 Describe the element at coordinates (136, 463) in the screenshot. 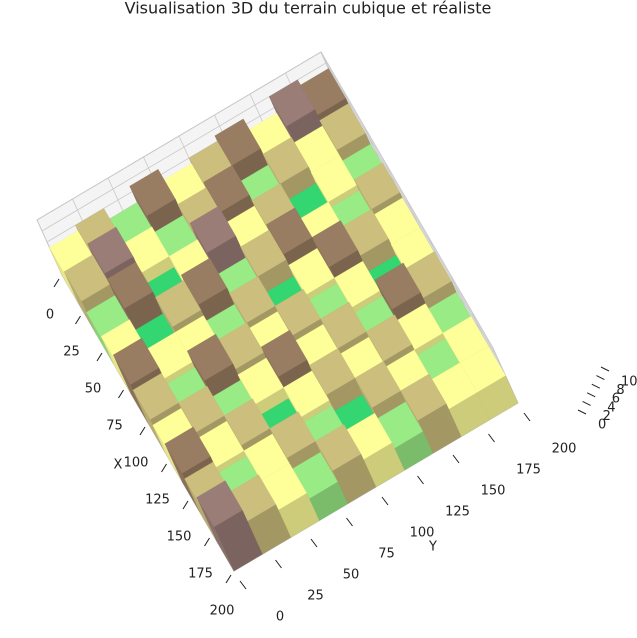

I see `x-tick-label: 100` at that location.